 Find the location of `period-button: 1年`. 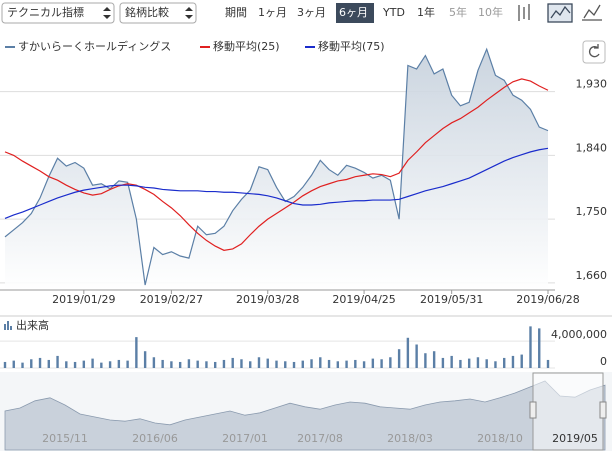

period-button: 1年 is located at coordinates (426, 12).